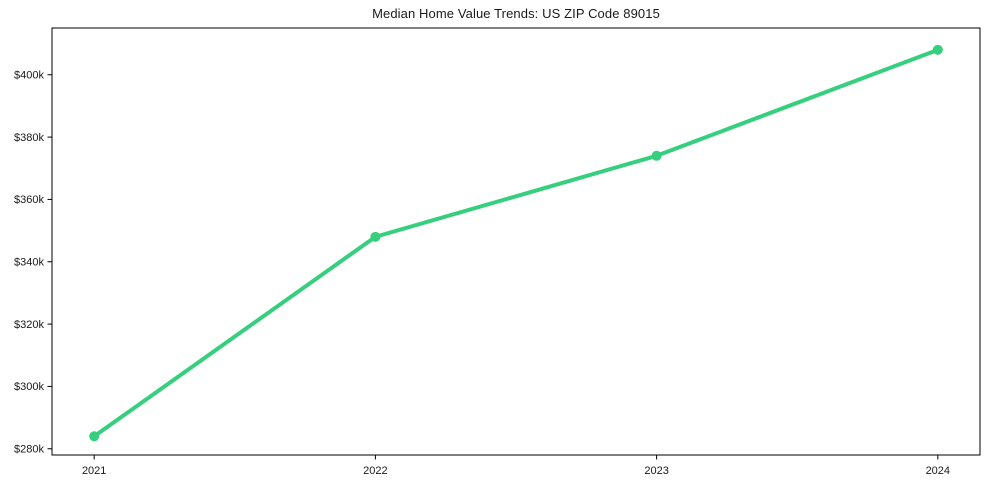  I want to click on x-tick-label: 2024, so click(938, 471).